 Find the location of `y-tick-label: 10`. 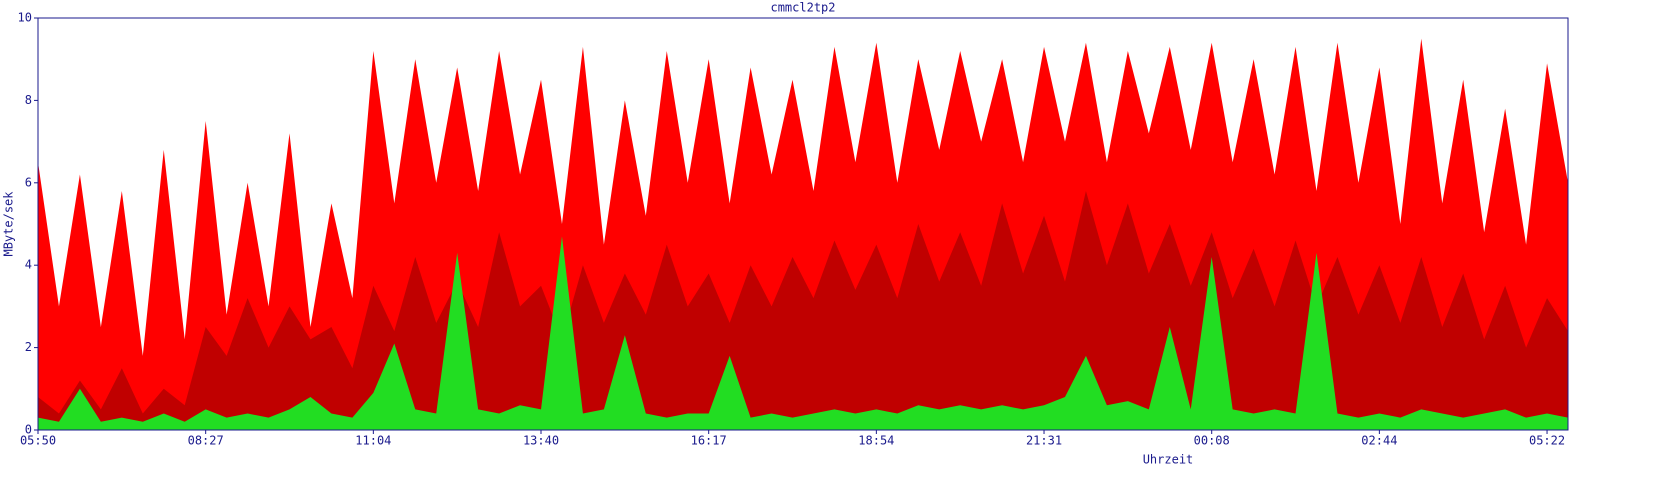

y-tick-label: 10 is located at coordinates (25, 18).